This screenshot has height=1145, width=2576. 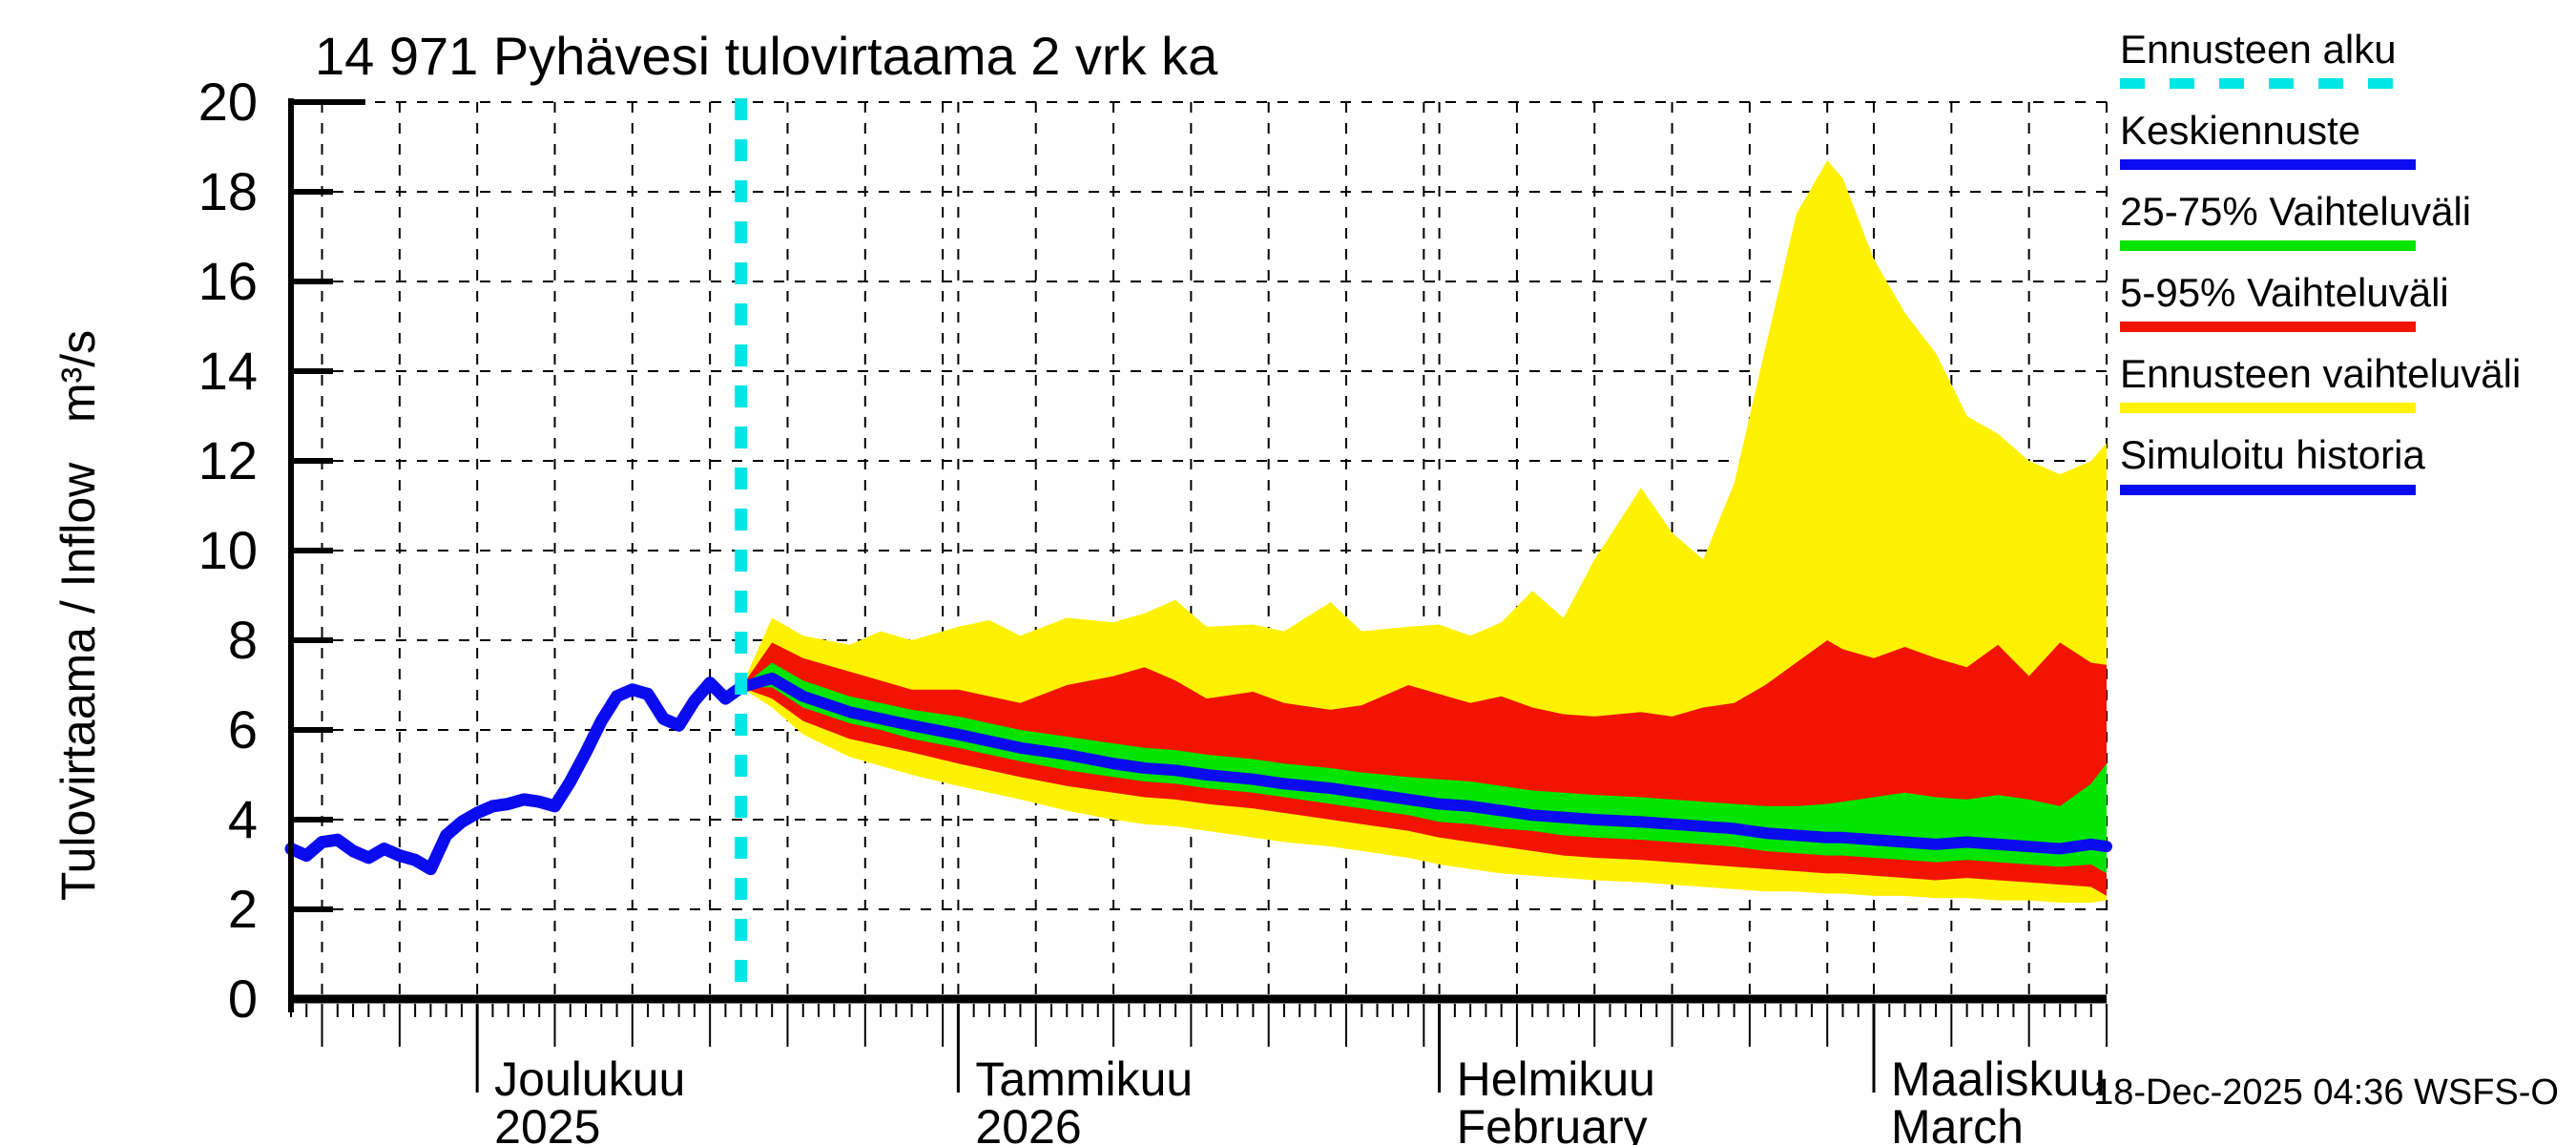 What do you see at coordinates (1084, 1079) in the screenshot?
I see `month-label: Tammikuu` at bounding box center [1084, 1079].